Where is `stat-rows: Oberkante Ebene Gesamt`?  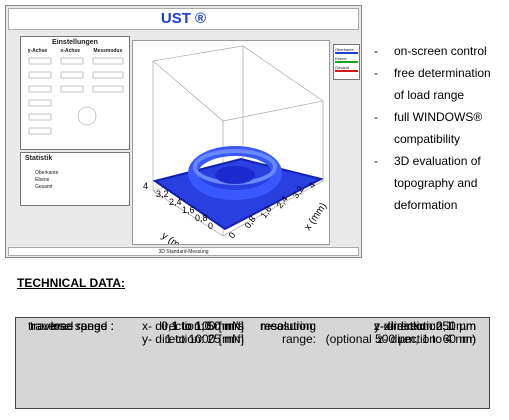
stat-rows: Oberkante Ebene Gesamt is located at coordinates (82, 180).